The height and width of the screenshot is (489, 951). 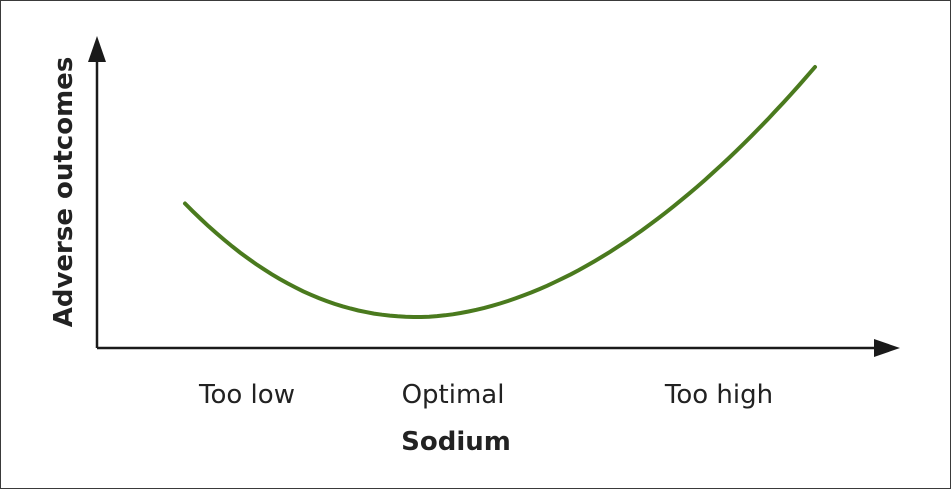 What do you see at coordinates (246, 395) in the screenshot?
I see `x-tick-label-too-low: Too low` at bounding box center [246, 395].